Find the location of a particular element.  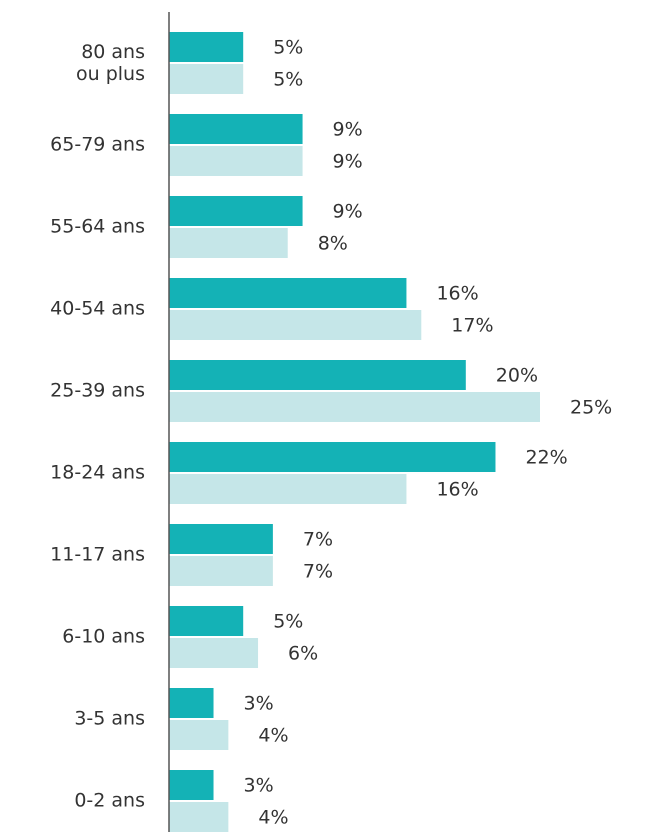

data-label: 22% is located at coordinates (546, 458).